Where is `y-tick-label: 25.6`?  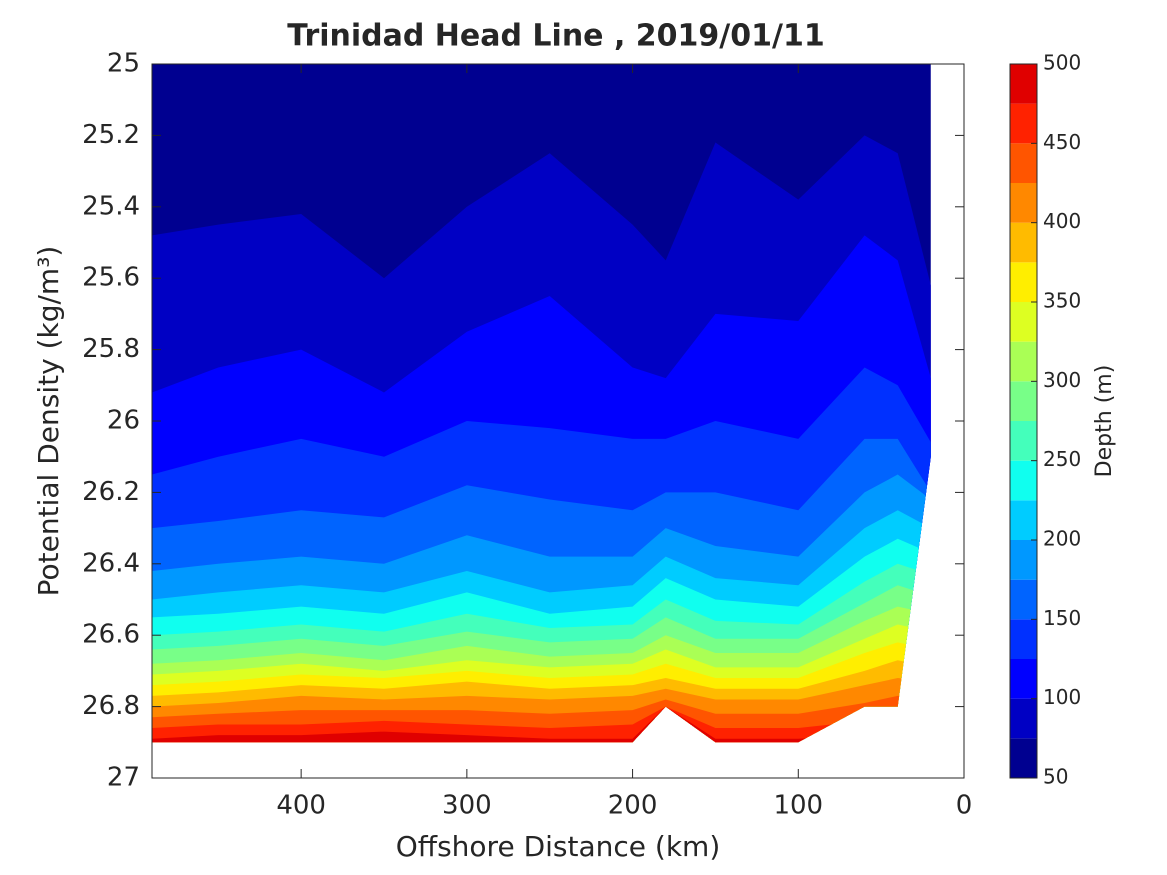 y-tick-label: 25.6 is located at coordinates (111, 278).